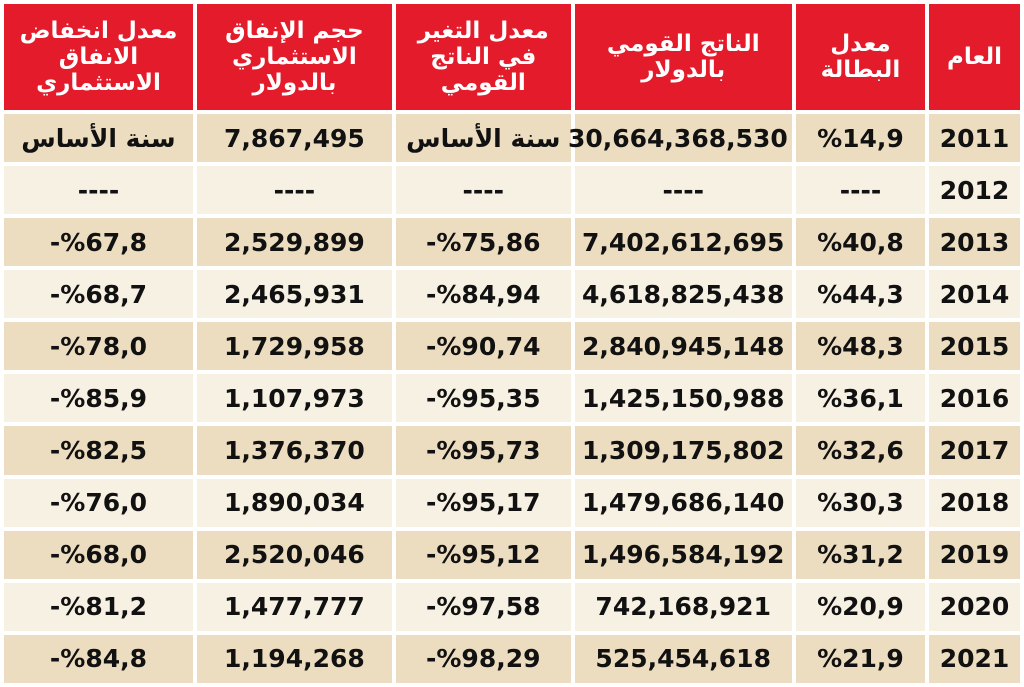 The image size is (1024, 687). I want to click on investment-decline-cell: %82,5-, so click(98, 450).